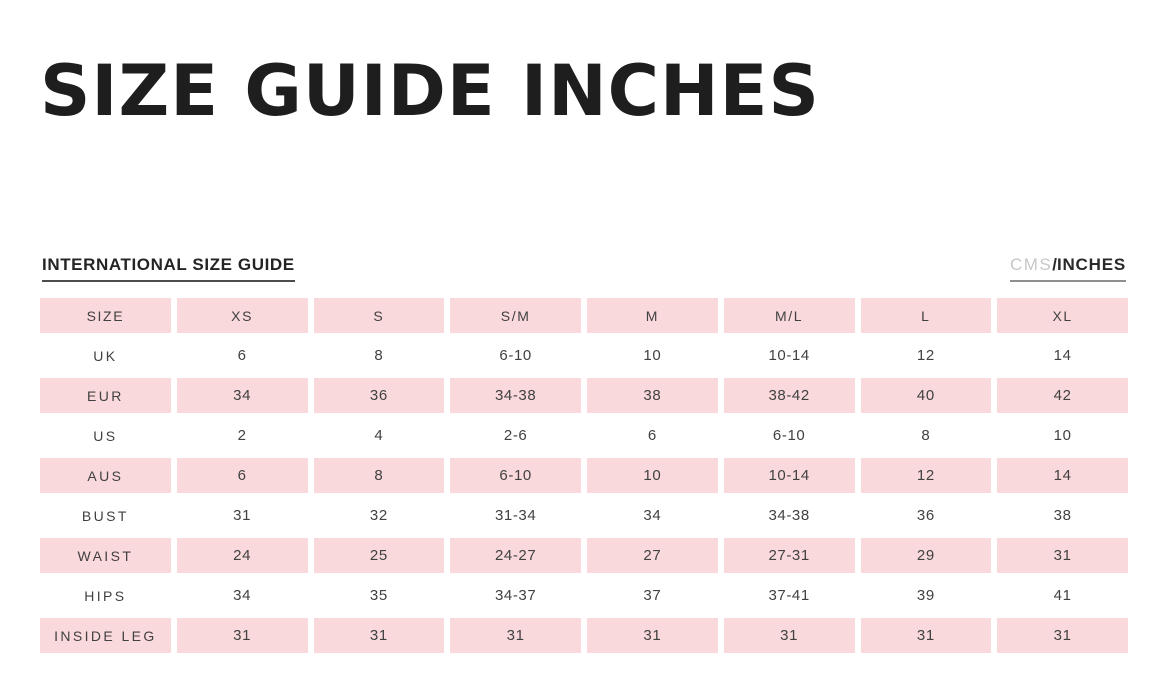 The height and width of the screenshot is (689, 1170). What do you see at coordinates (926, 315) in the screenshot?
I see `table-header-cell: L` at bounding box center [926, 315].